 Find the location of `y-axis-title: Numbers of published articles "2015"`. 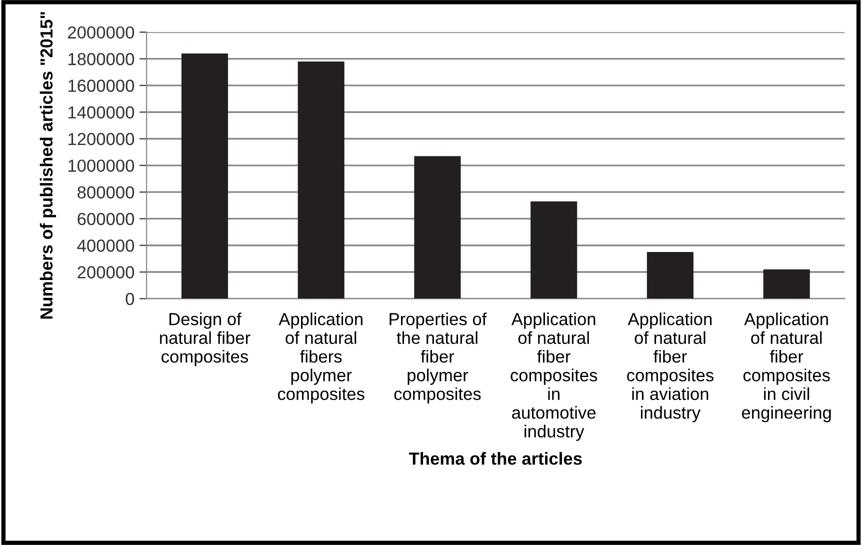

y-axis-title: Numbers of published articles "2015" is located at coordinates (48, 165).